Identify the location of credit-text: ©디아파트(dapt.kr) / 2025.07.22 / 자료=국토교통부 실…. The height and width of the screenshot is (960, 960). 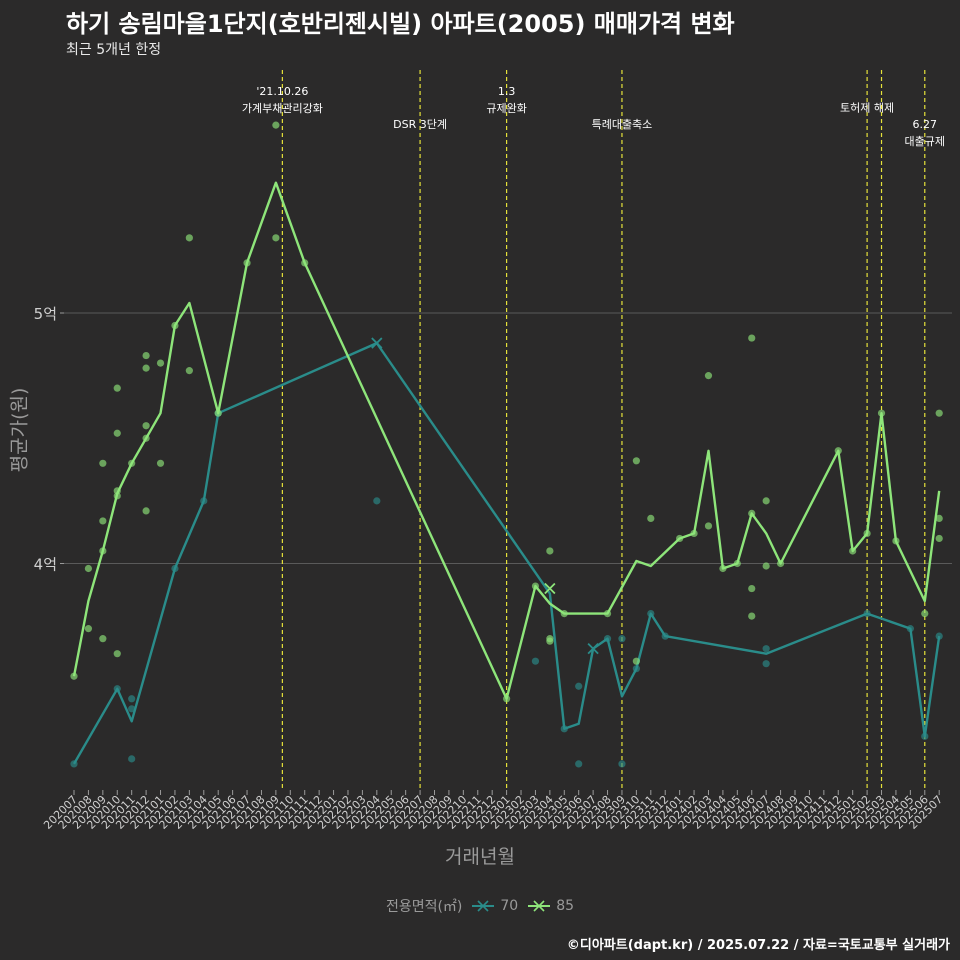
(758, 945).